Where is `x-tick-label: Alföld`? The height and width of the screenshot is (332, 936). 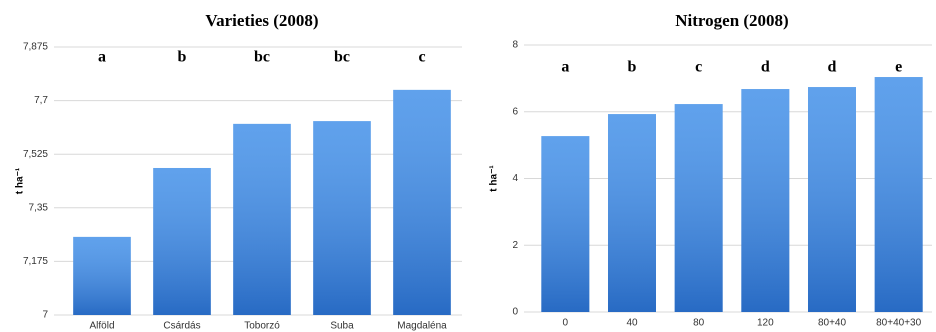 x-tick-label: Alföld is located at coordinates (101, 326).